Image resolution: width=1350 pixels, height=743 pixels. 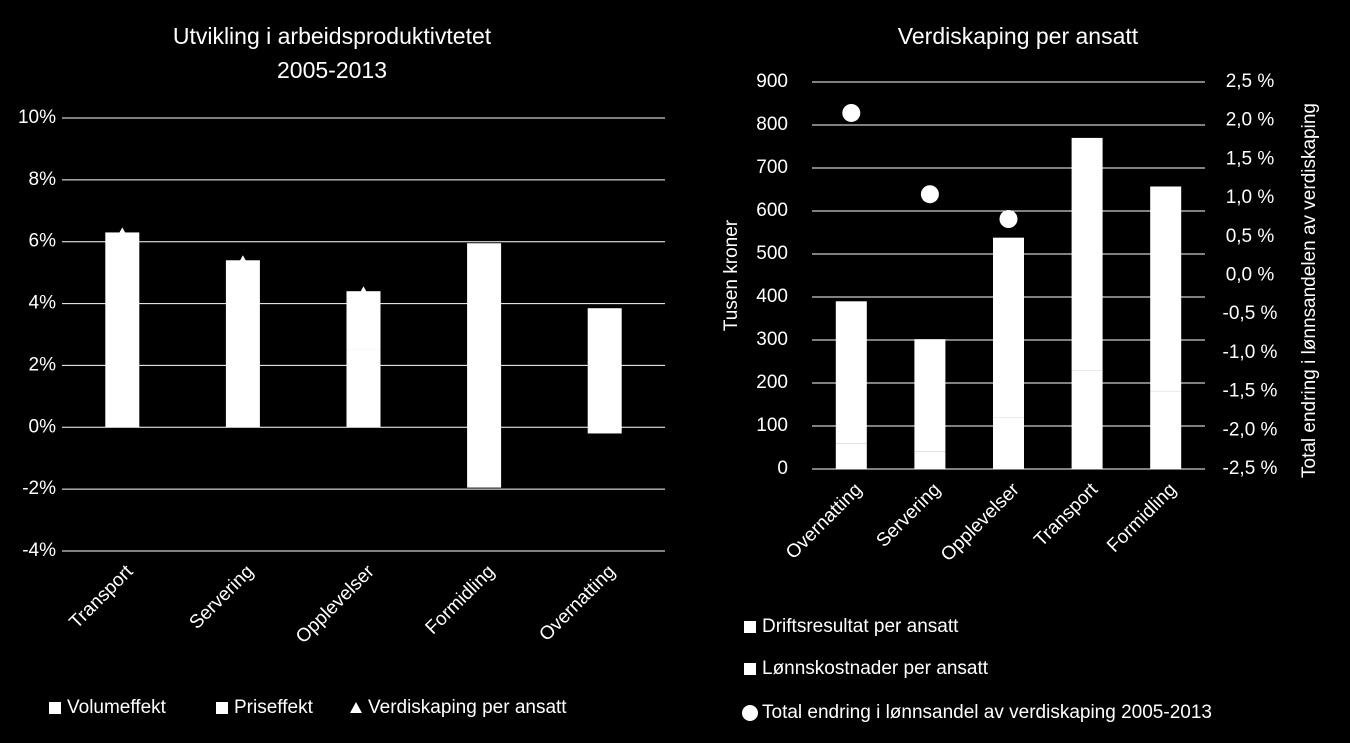 I want to click on chart-title: Utvikling i arbeidsproduktivtetet, so click(x=332, y=36).